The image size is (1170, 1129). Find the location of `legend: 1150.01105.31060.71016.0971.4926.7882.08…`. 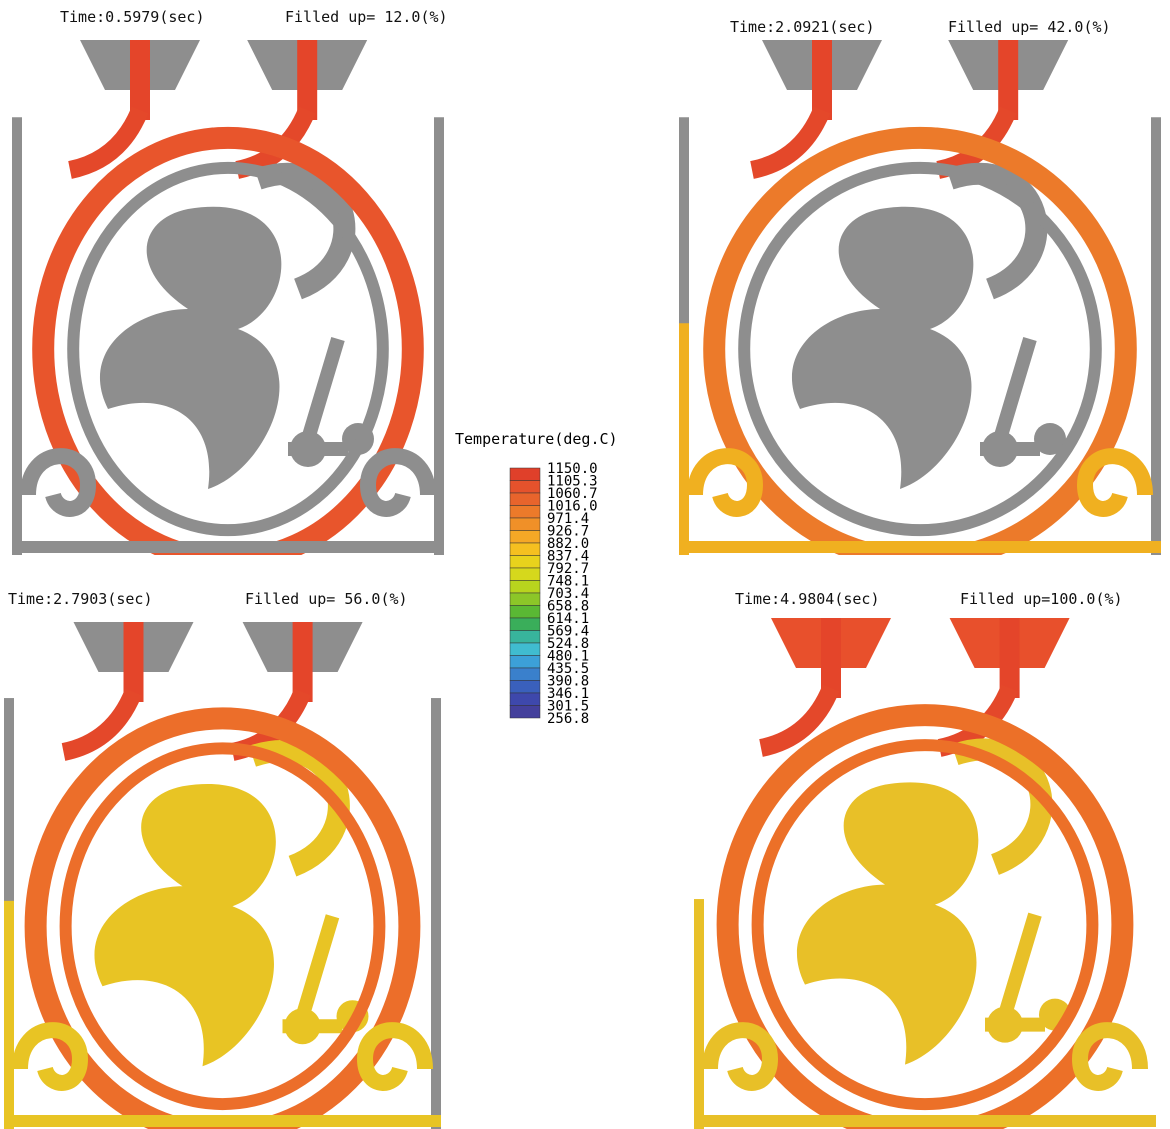

legend: 1150.01105.31060.71016.0971.4926.7882.08… is located at coordinates (553, 594).